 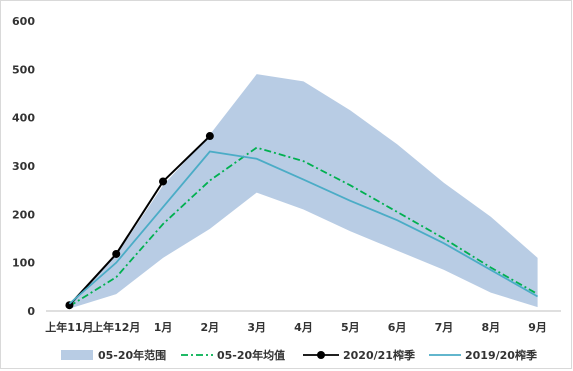 I want to click on x-tick-label-1: 上年12月, so click(x=116, y=327).